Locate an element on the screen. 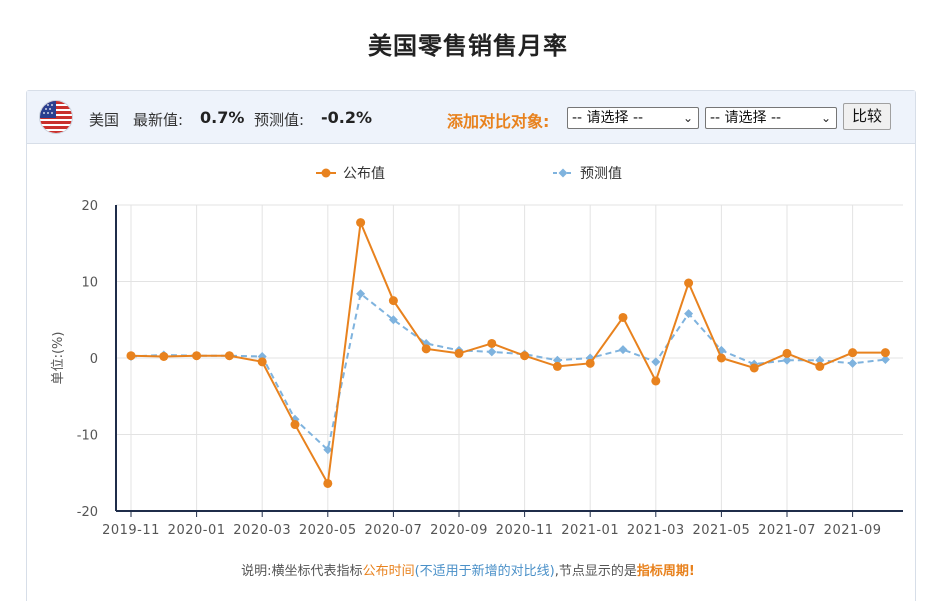  x-tick-label: 2020-07 is located at coordinates (393, 530).